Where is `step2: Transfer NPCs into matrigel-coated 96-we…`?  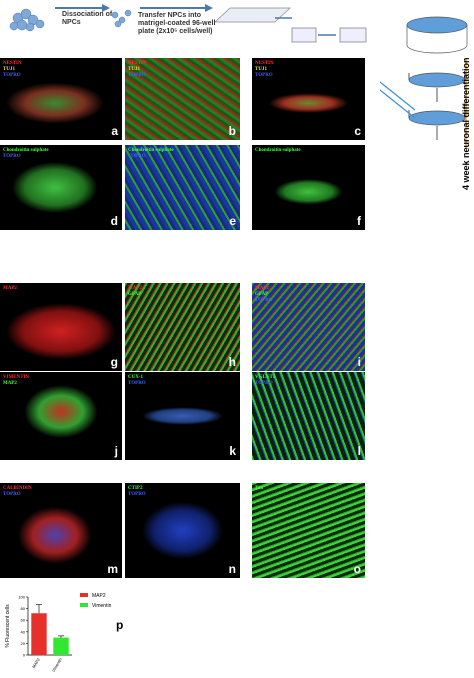
step2: Transfer NPCs into matrigel-coated 96-we… is located at coordinates (177, 23).